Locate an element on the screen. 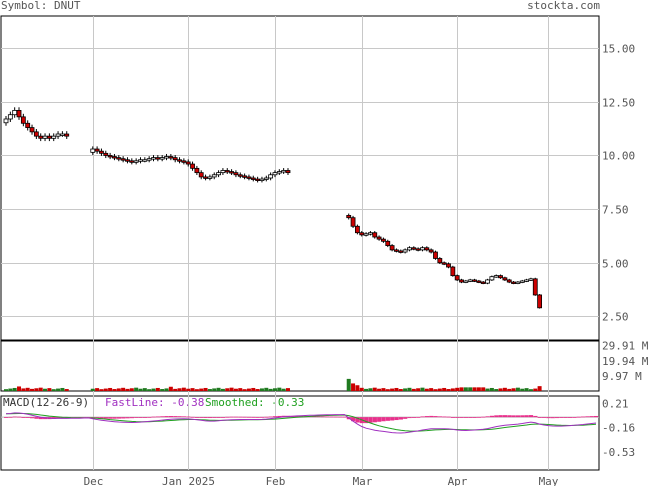 Image resolution: width=655 pixels, height=486 pixels. volume-tick-label: 19.94 M is located at coordinates (625, 361).